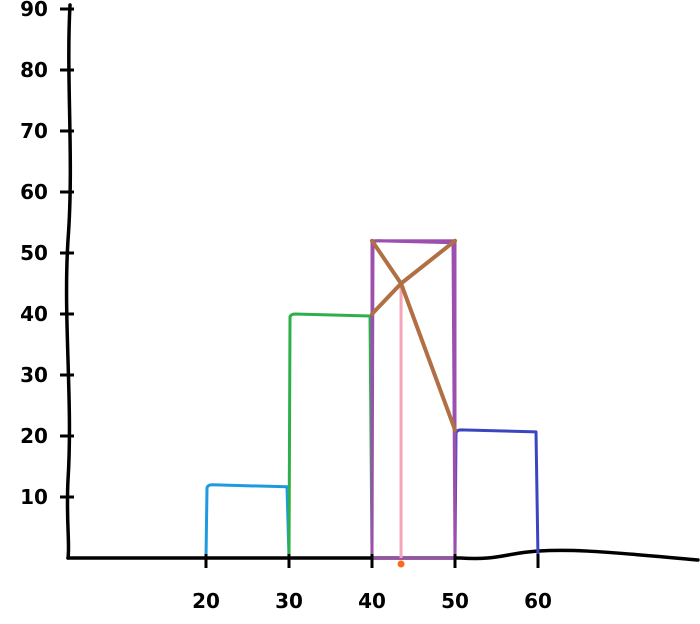 The width and height of the screenshot is (700, 624). What do you see at coordinates (34, 192) in the screenshot?
I see `y-tick-label-5: 60` at bounding box center [34, 192].